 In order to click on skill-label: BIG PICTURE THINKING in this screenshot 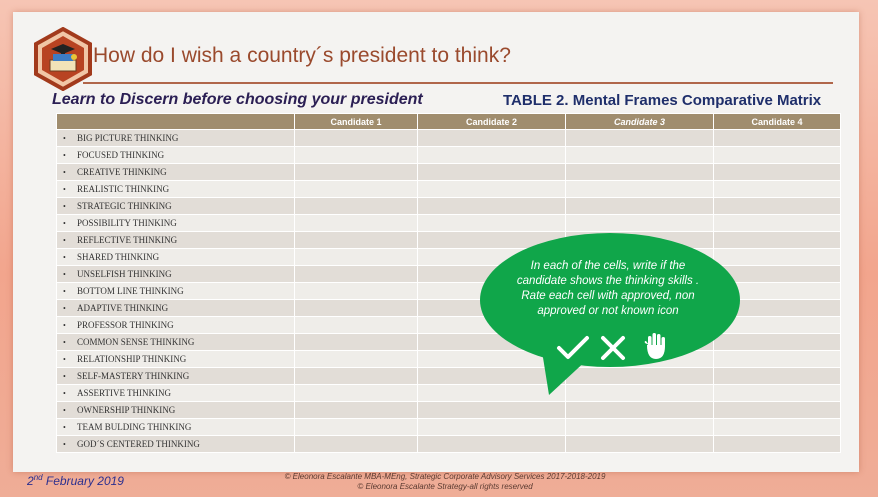, I will do `click(128, 138)`.